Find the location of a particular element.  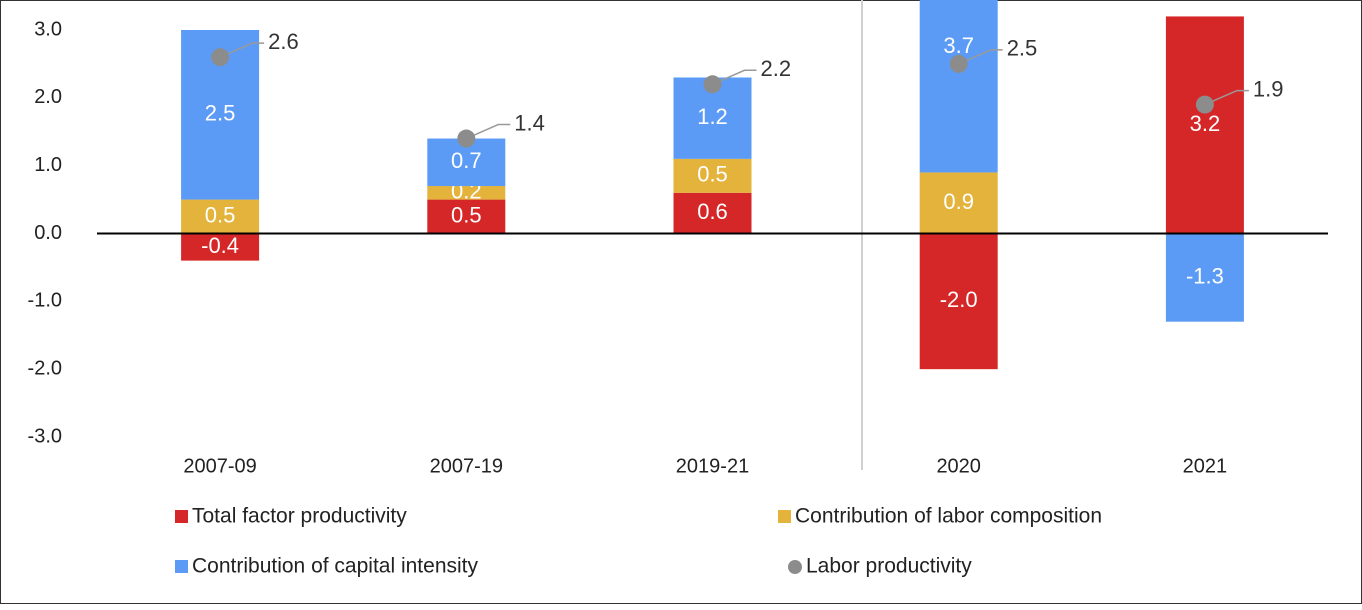

data-label: 0.7 is located at coordinates (466, 160).